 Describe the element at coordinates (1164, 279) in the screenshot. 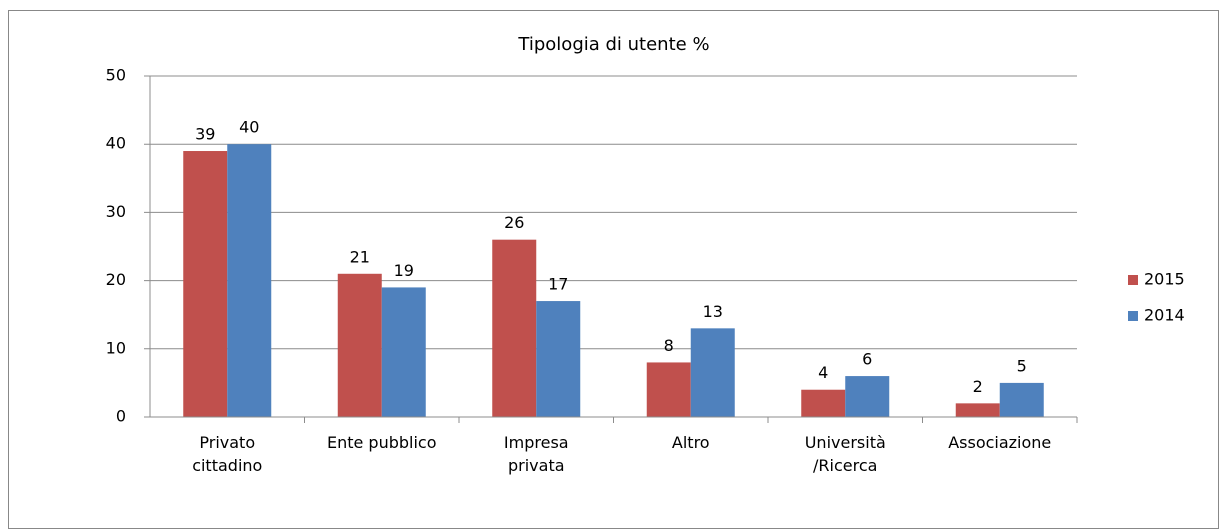

I see `legend-label: 2015` at that location.